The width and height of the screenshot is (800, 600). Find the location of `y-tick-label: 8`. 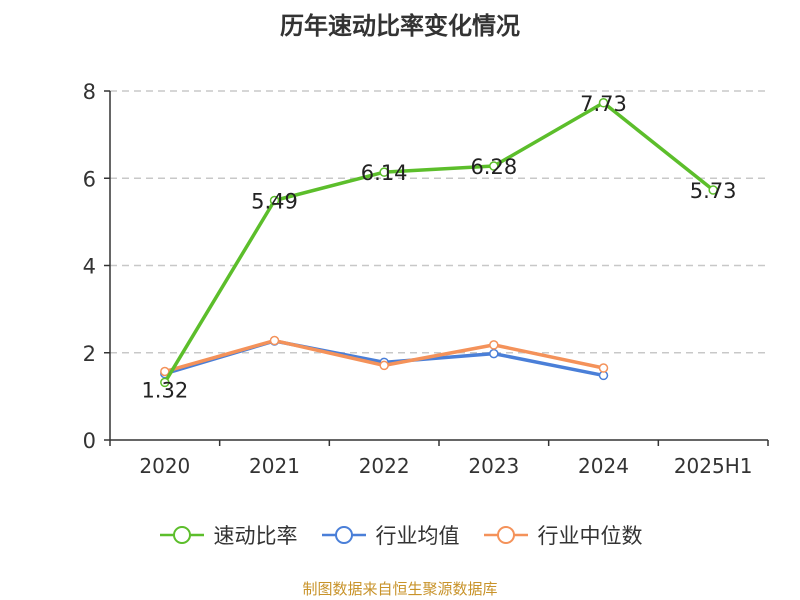

y-tick-label: 8 is located at coordinates (89, 92).